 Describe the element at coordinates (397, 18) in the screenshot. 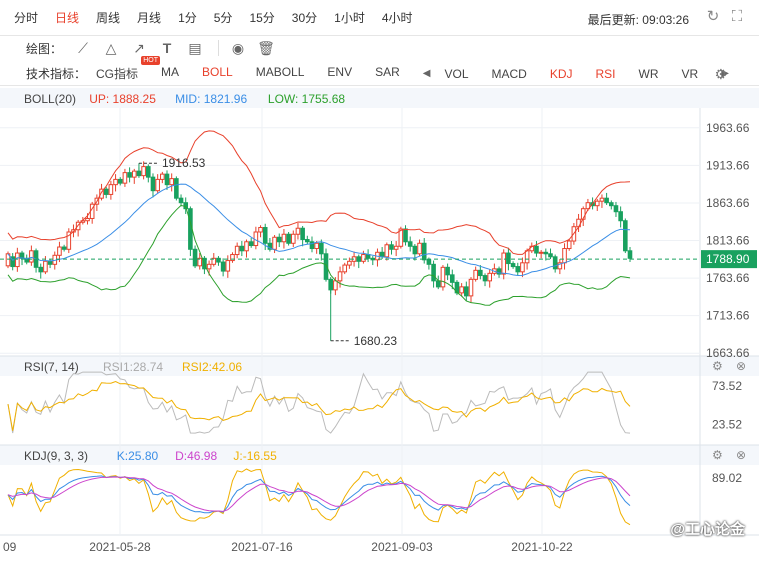

I see `period-tab: 4小时` at that location.